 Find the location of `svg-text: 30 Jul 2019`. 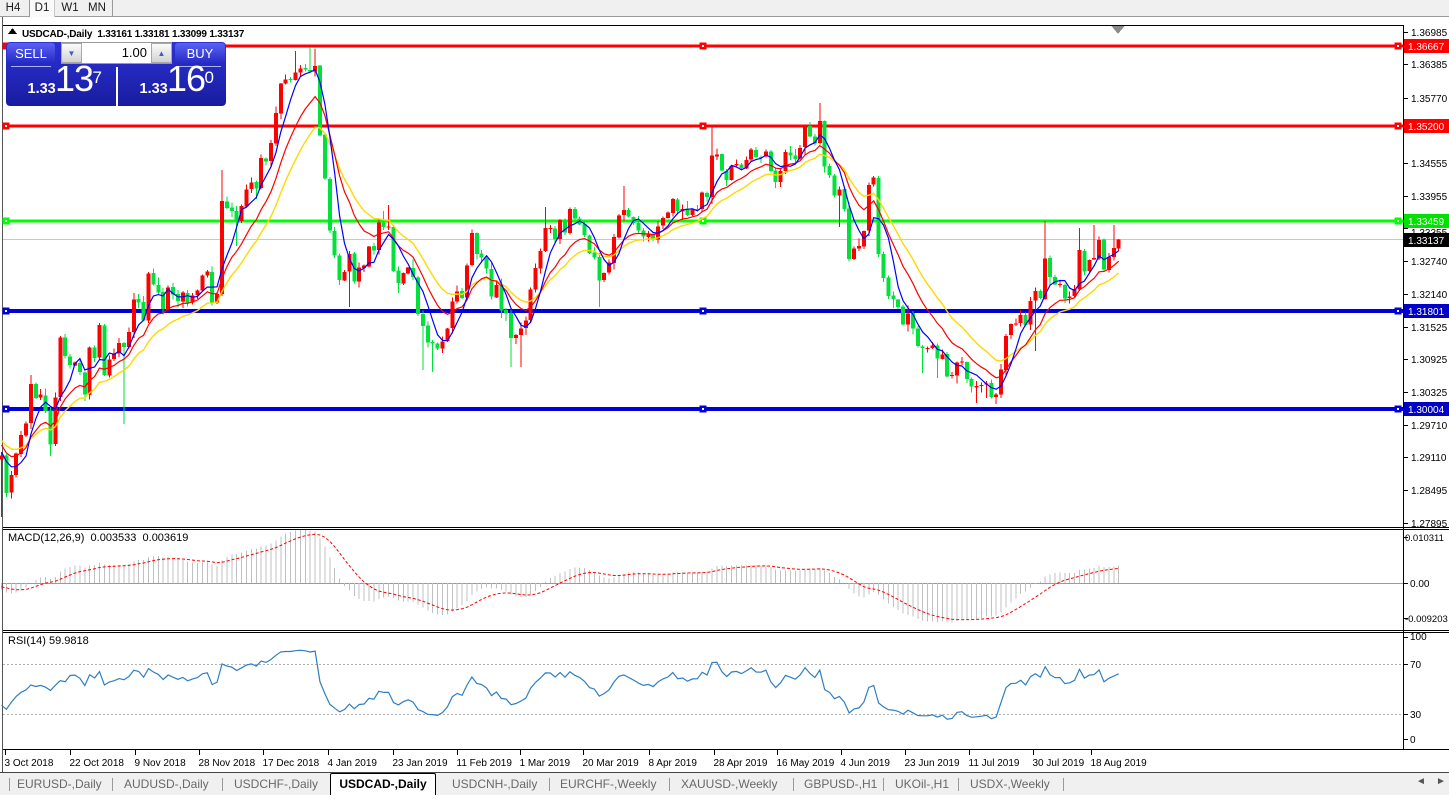

svg-text: 30 Jul 2019 is located at coordinates (1059, 763).